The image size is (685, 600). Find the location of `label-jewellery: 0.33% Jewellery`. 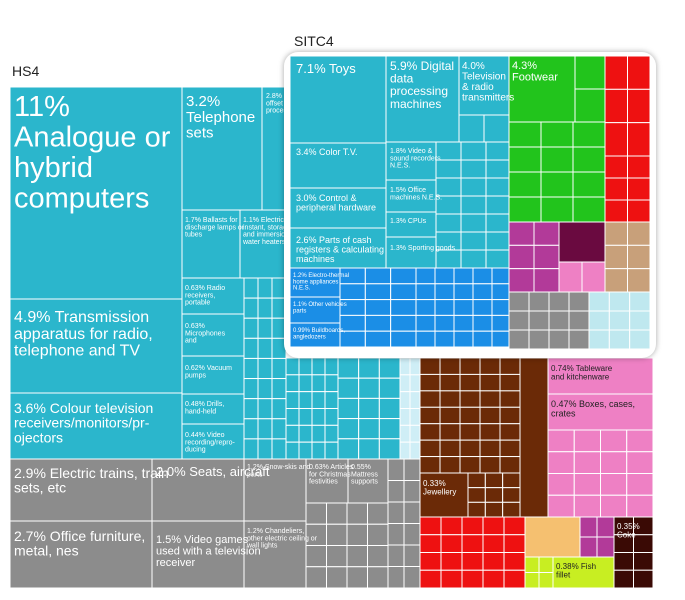

label-jewellery: 0.33% Jewellery is located at coordinates (439, 487).